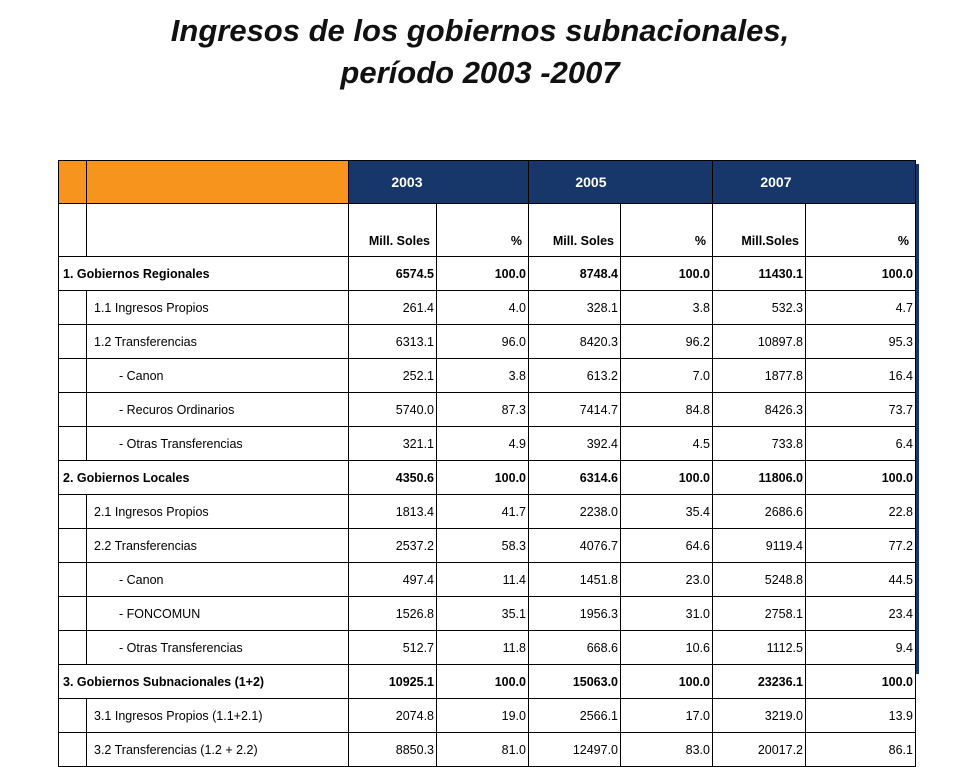 The height and width of the screenshot is (767, 960). I want to click on value-cell: 261.4, so click(392, 307).